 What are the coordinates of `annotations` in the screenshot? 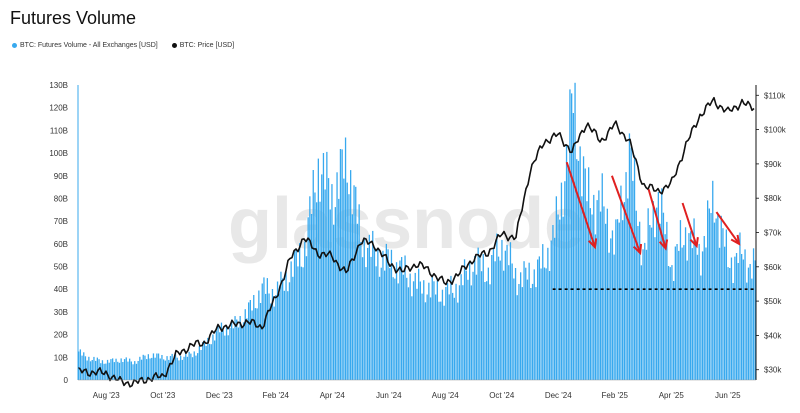 It's located at (654, 226).